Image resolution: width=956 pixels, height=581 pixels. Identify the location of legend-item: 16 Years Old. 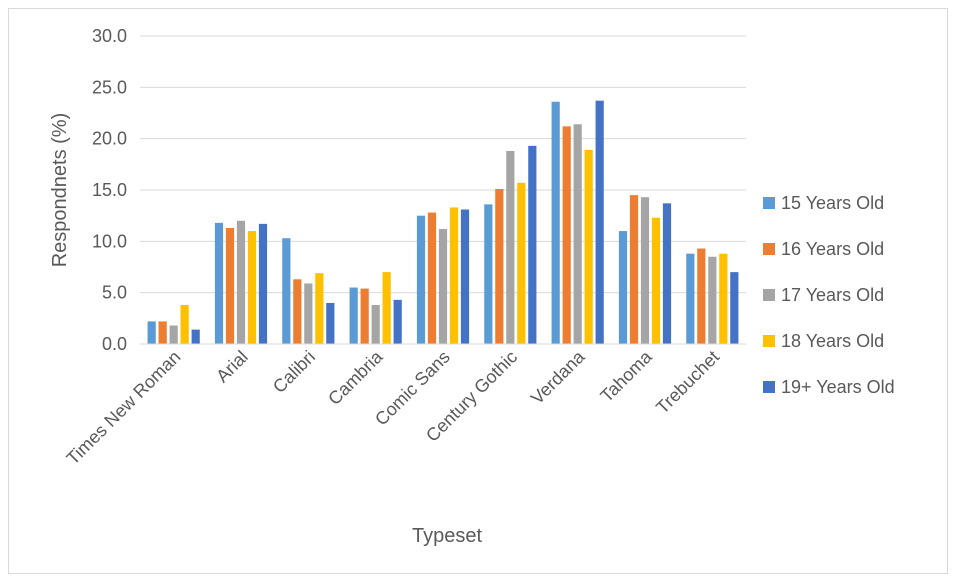
(823, 249).